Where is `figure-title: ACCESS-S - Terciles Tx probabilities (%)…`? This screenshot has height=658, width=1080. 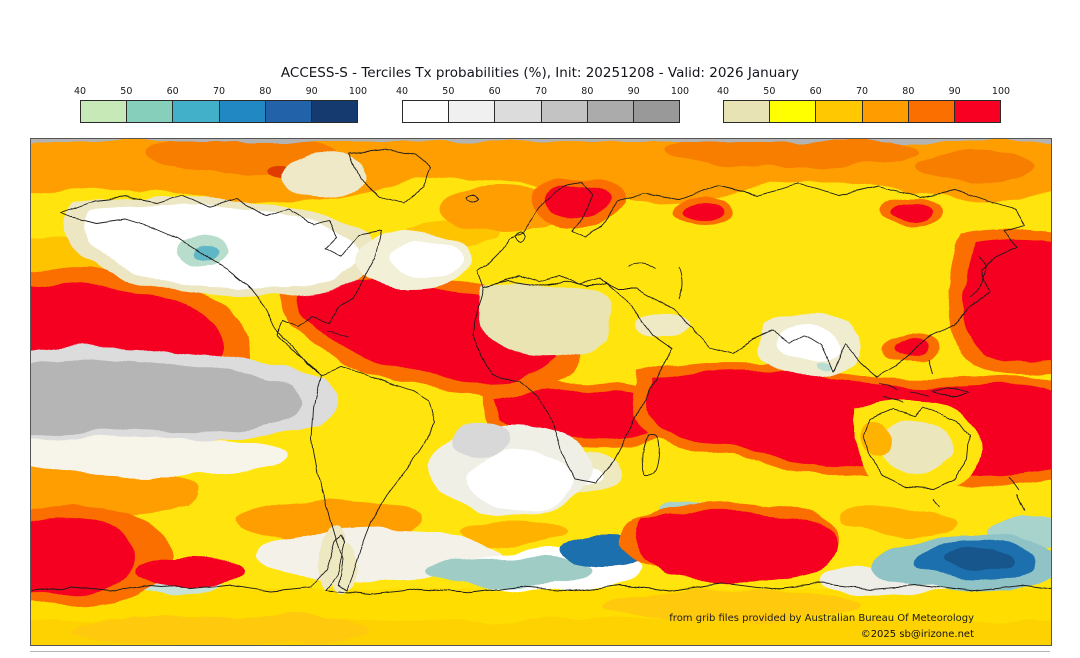
figure-title: ACCESS-S - Terciles Tx probabilities (%)… is located at coordinates (540, 73).